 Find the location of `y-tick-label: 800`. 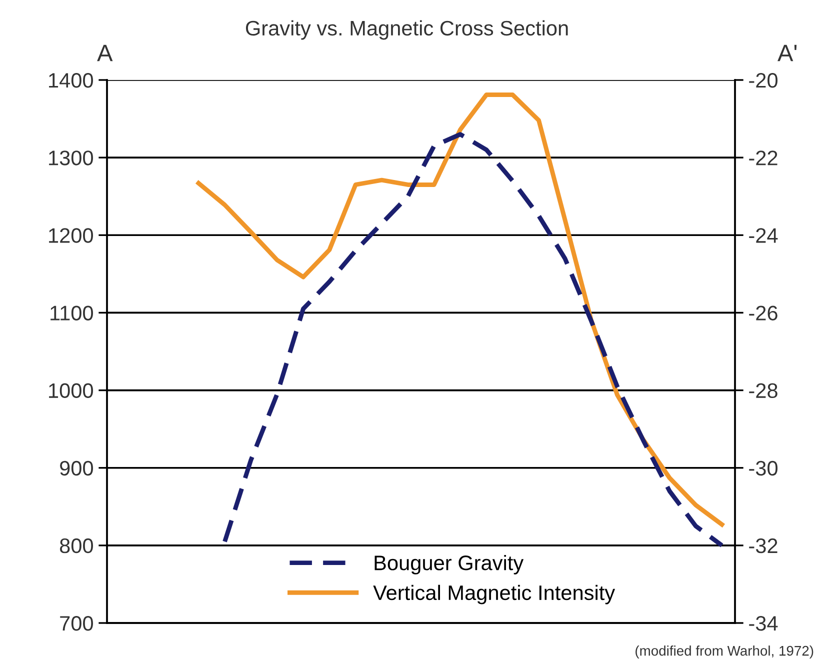

y-tick-label: 800 is located at coordinates (76, 546).